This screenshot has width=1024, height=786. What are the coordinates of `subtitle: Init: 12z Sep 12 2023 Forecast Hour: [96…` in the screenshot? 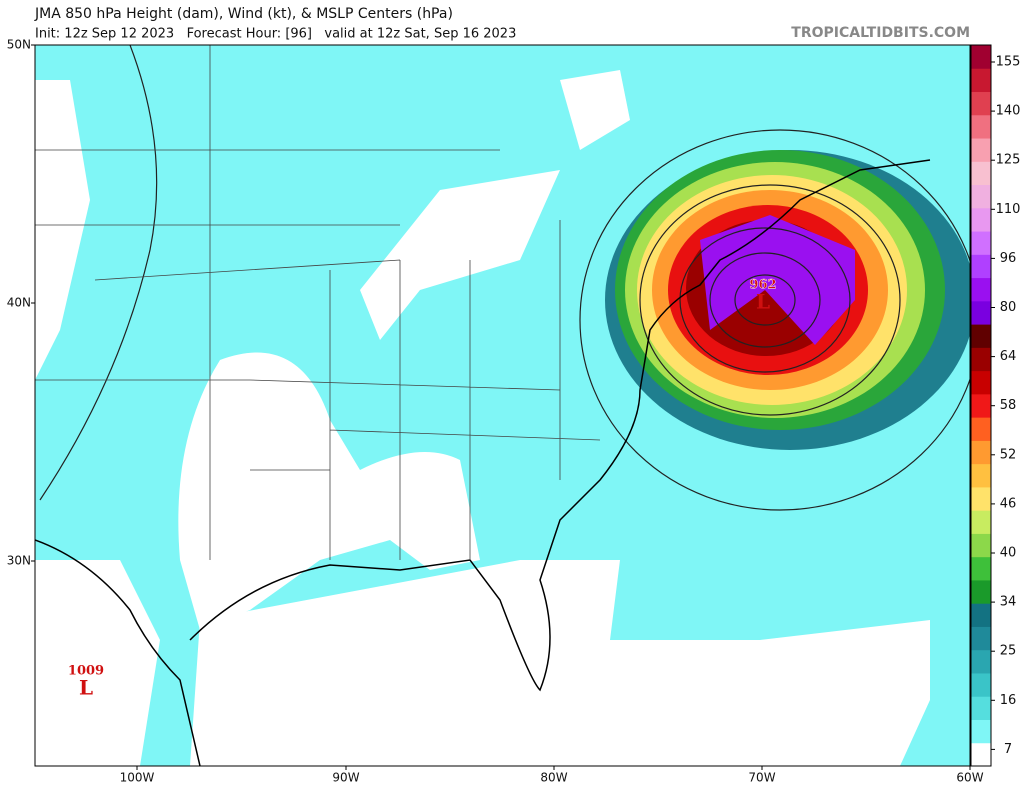 It's located at (275, 34).